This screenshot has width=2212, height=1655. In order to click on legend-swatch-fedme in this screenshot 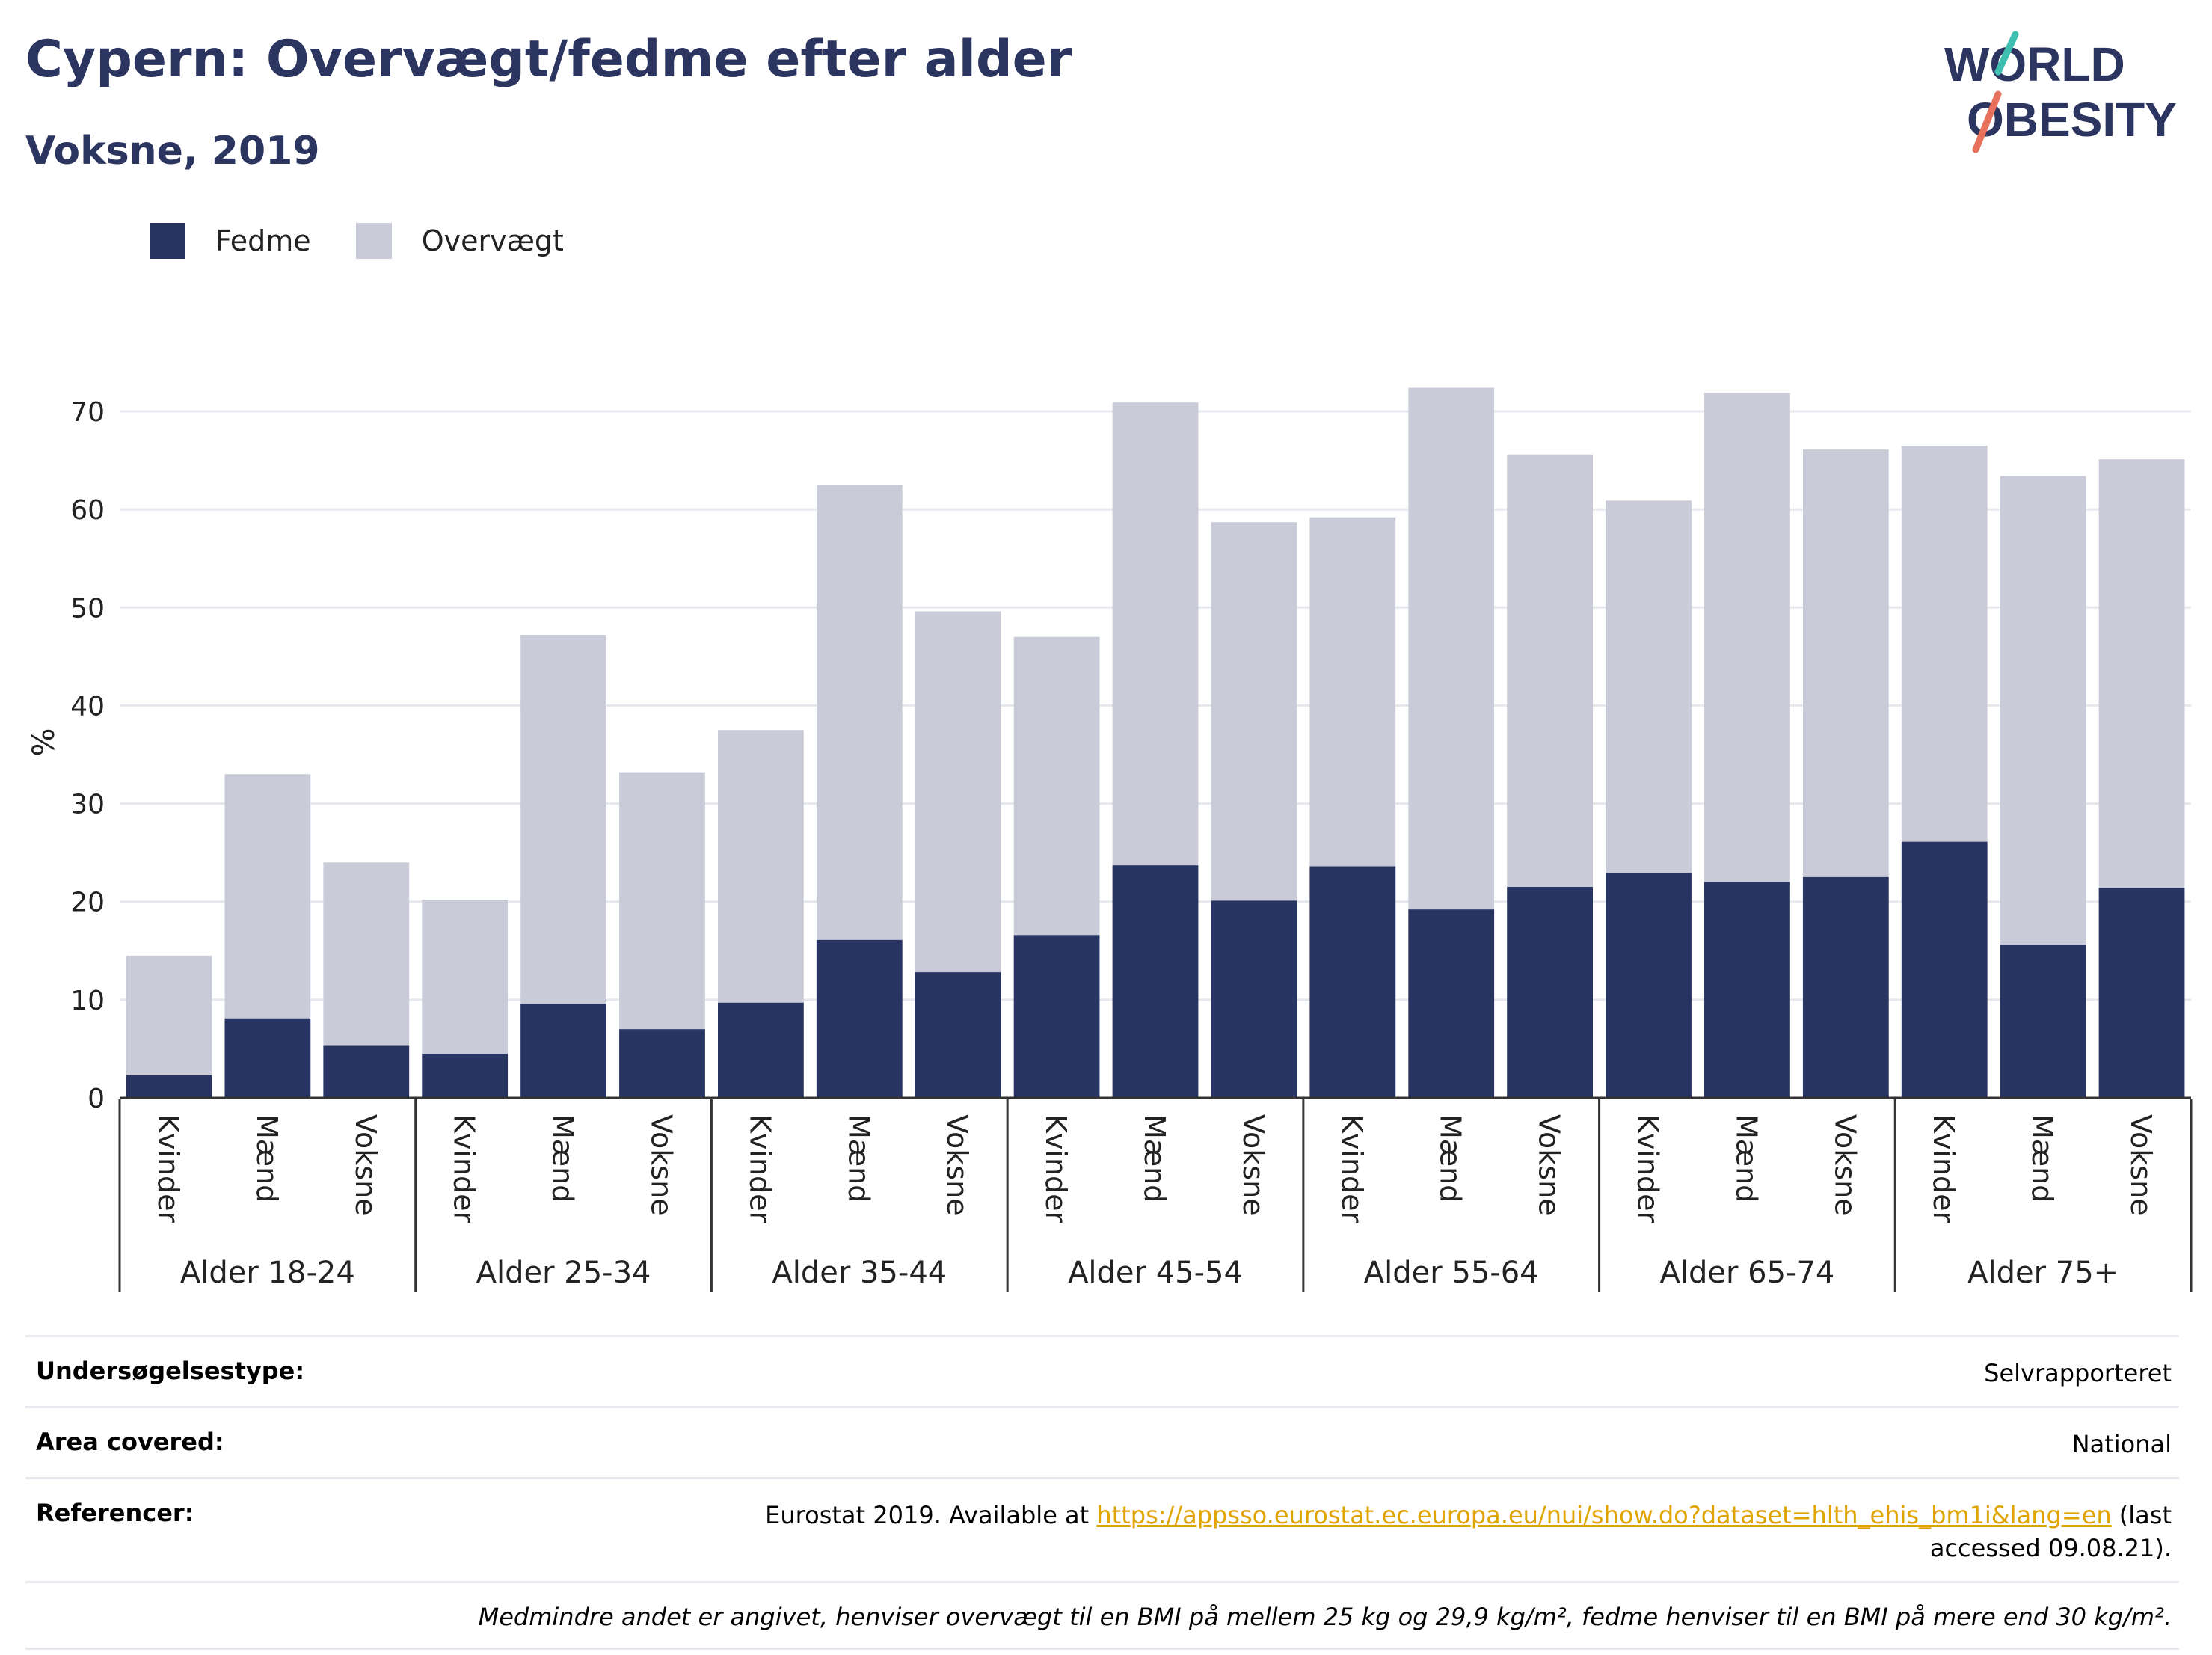, I will do `click(167, 241)`.